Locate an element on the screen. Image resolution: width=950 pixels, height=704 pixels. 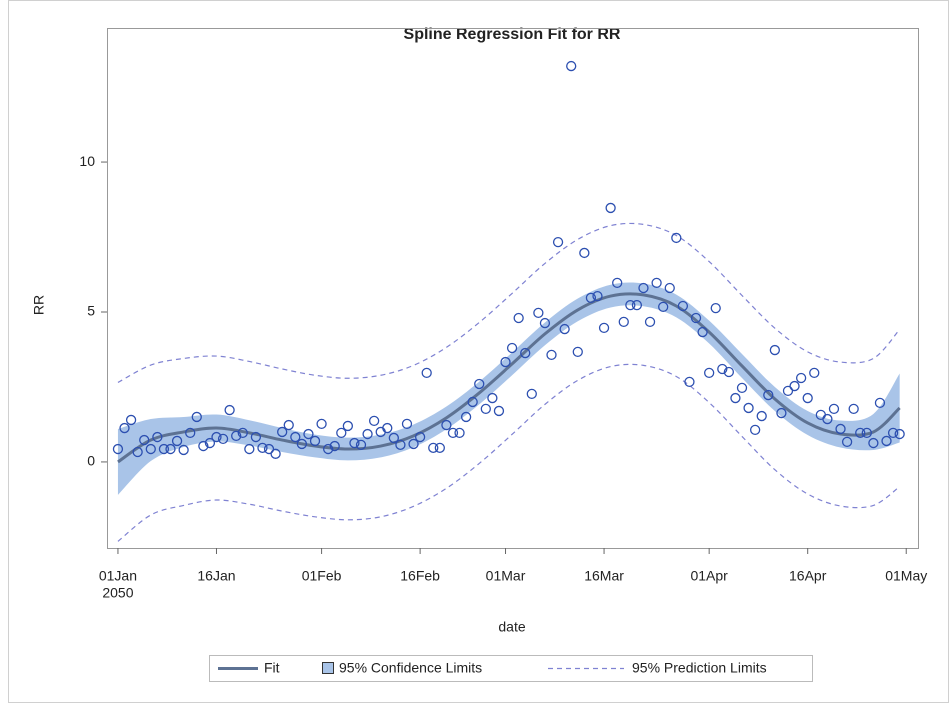
legend-cl-swatch is located at coordinates (328, 668).